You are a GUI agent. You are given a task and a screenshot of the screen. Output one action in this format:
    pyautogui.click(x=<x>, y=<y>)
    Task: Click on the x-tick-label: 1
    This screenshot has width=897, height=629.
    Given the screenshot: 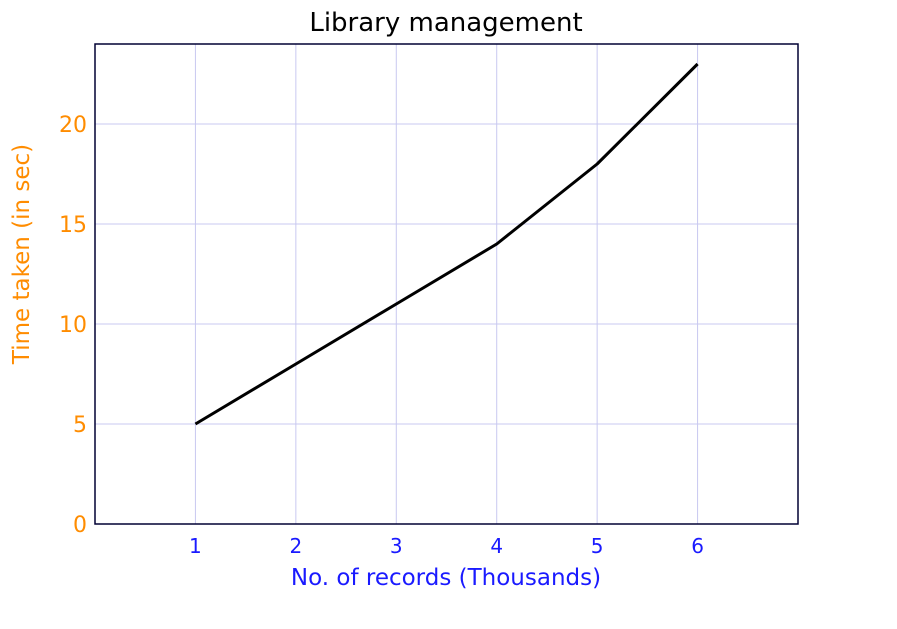 What is the action you would take?
    pyautogui.click(x=195, y=546)
    